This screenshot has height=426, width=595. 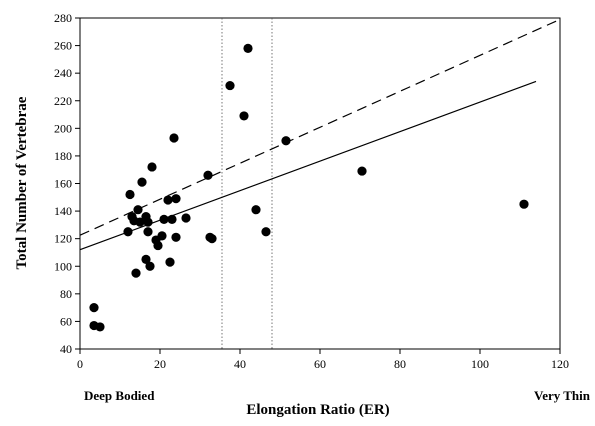 I want to click on y-tick-label: 40, so click(x=66, y=349).